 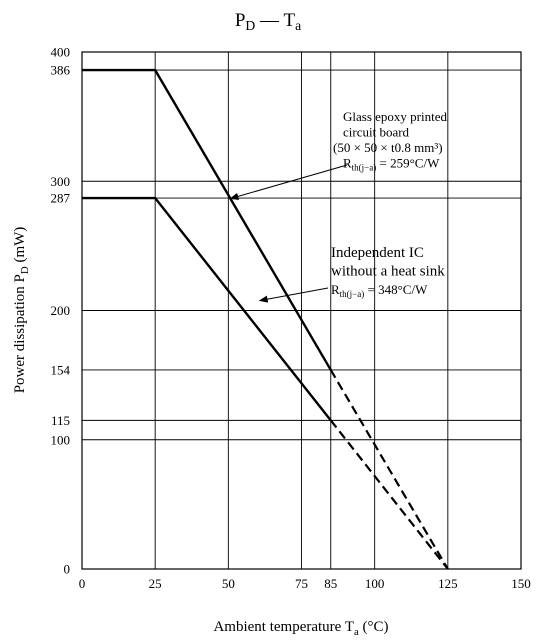 What do you see at coordinates (391, 164) in the screenshot?
I see `annotation-1-line-4: Rth(j−a) = 259°C/W` at bounding box center [391, 164].